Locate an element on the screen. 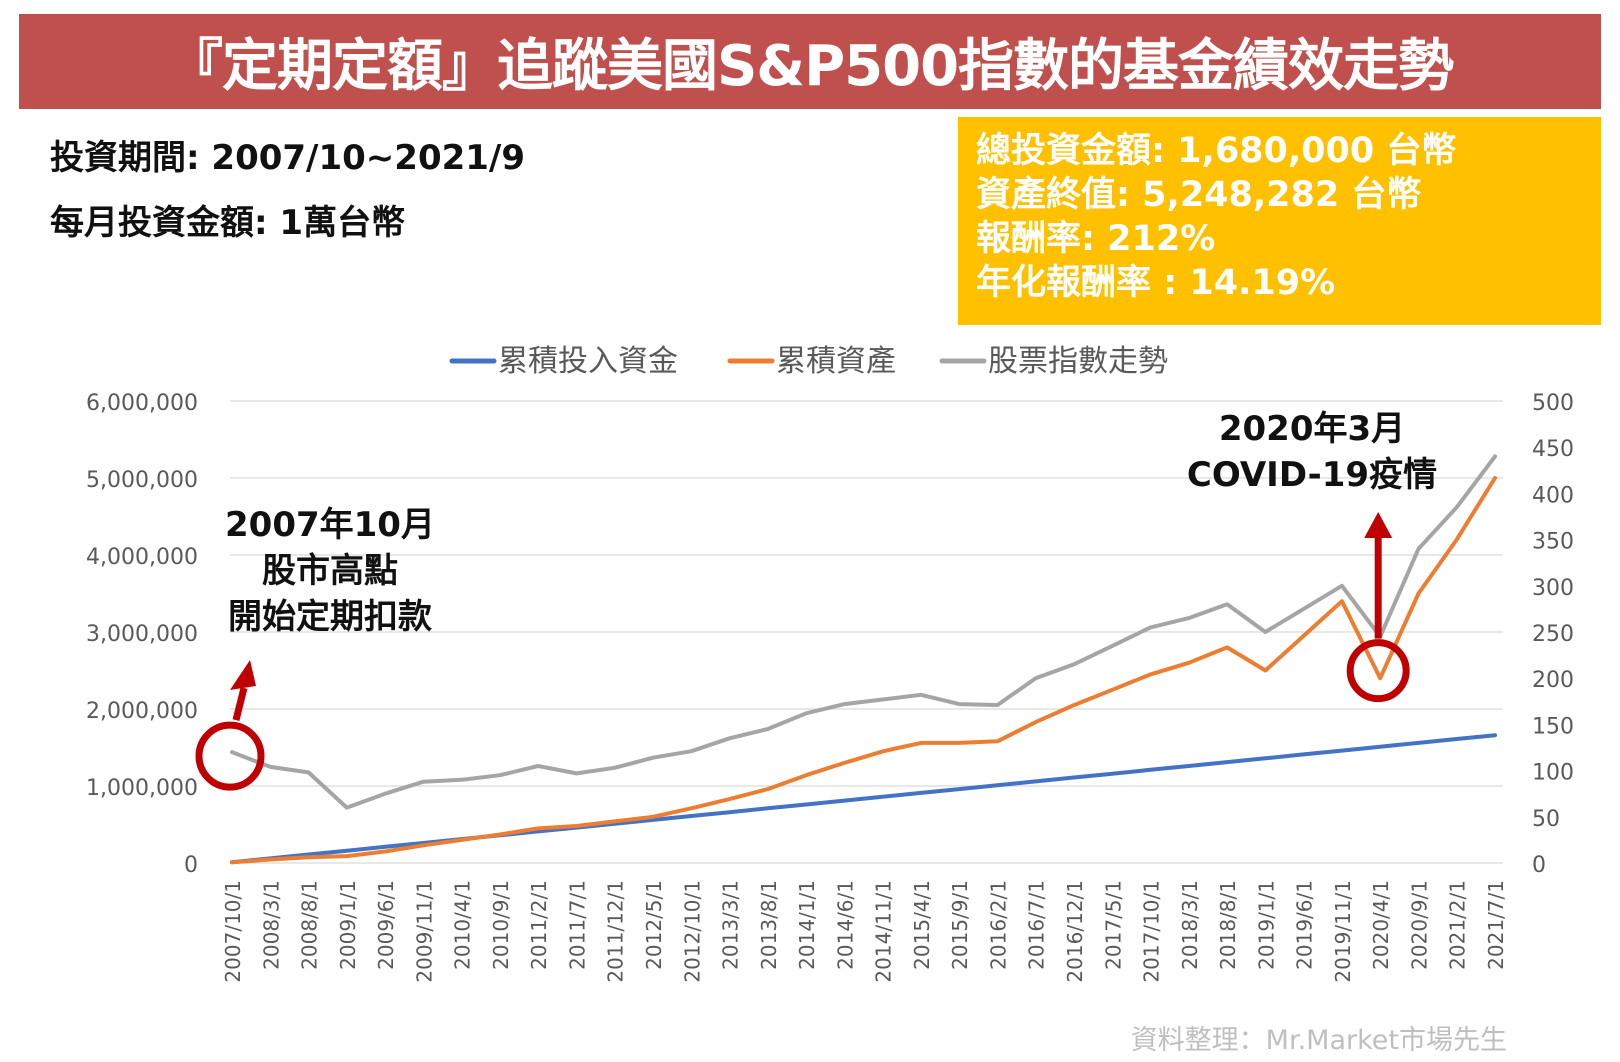  x-tick-label: 2008/8/1 is located at coordinates (310, 925).